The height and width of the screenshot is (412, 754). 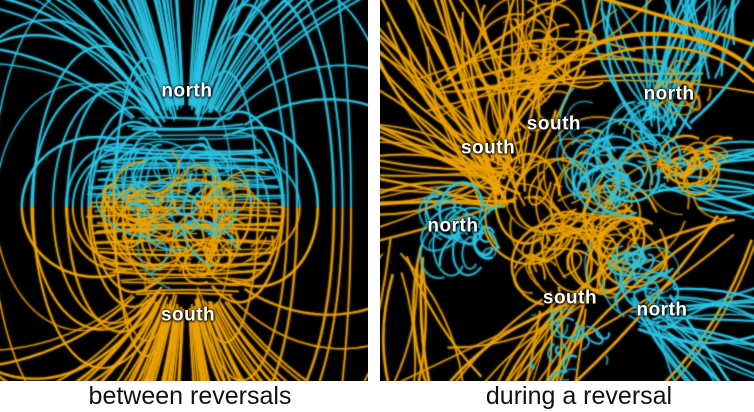 I want to click on caption-row: between reversals during a reversal, so click(x=377, y=396).